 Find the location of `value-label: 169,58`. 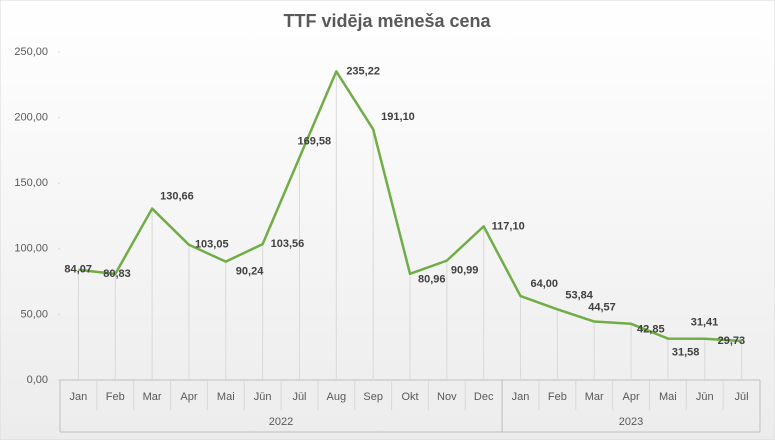

value-label: 169,58 is located at coordinates (314, 141).